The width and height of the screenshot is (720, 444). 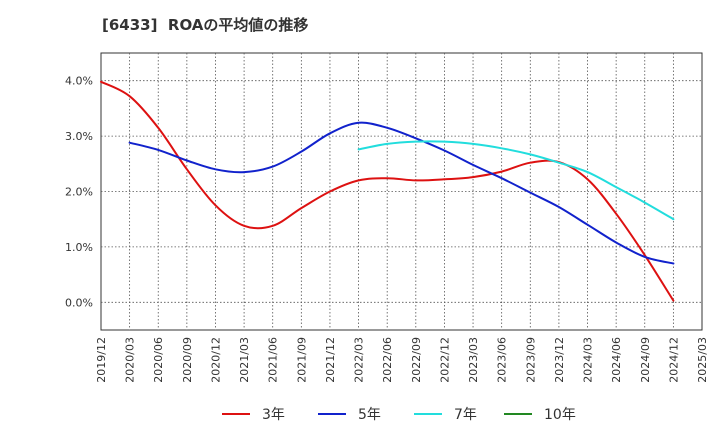 What do you see at coordinates (473, 360) in the screenshot?
I see `x-tick-label: 2023/03` at bounding box center [473, 360].